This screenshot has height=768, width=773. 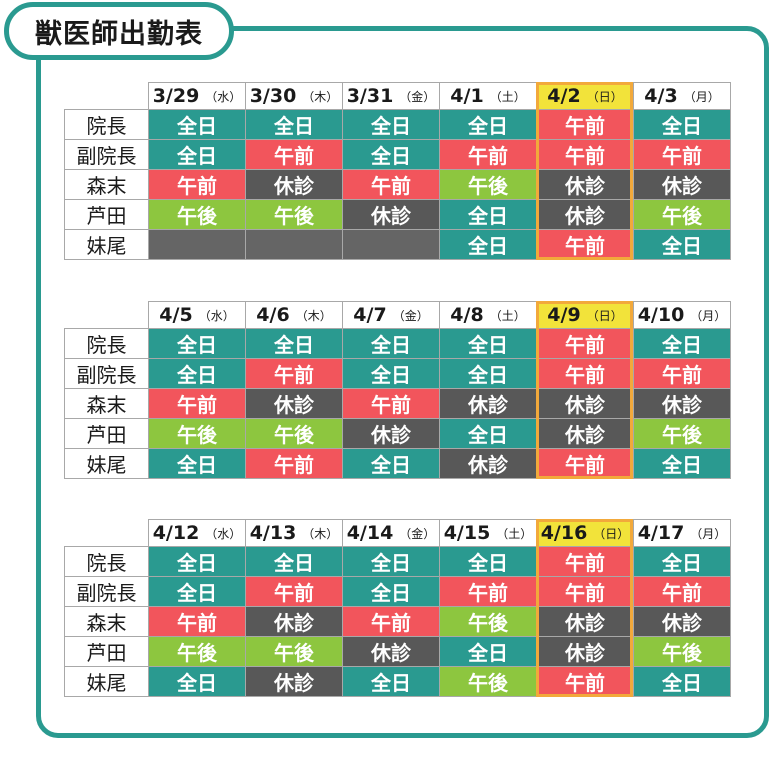 I want to click on date-label: 4/6, so click(x=273, y=315).